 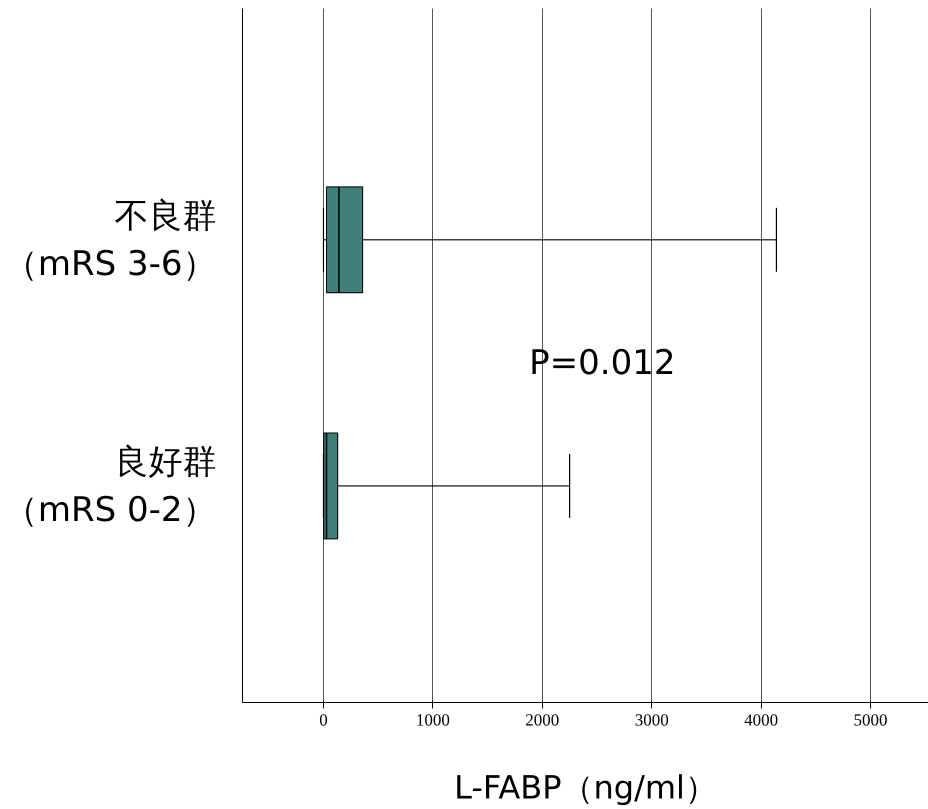 What do you see at coordinates (110, 486) in the screenshot?
I see `y-tick-label: 良好群（mRS 0-2）` at bounding box center [110, 486].